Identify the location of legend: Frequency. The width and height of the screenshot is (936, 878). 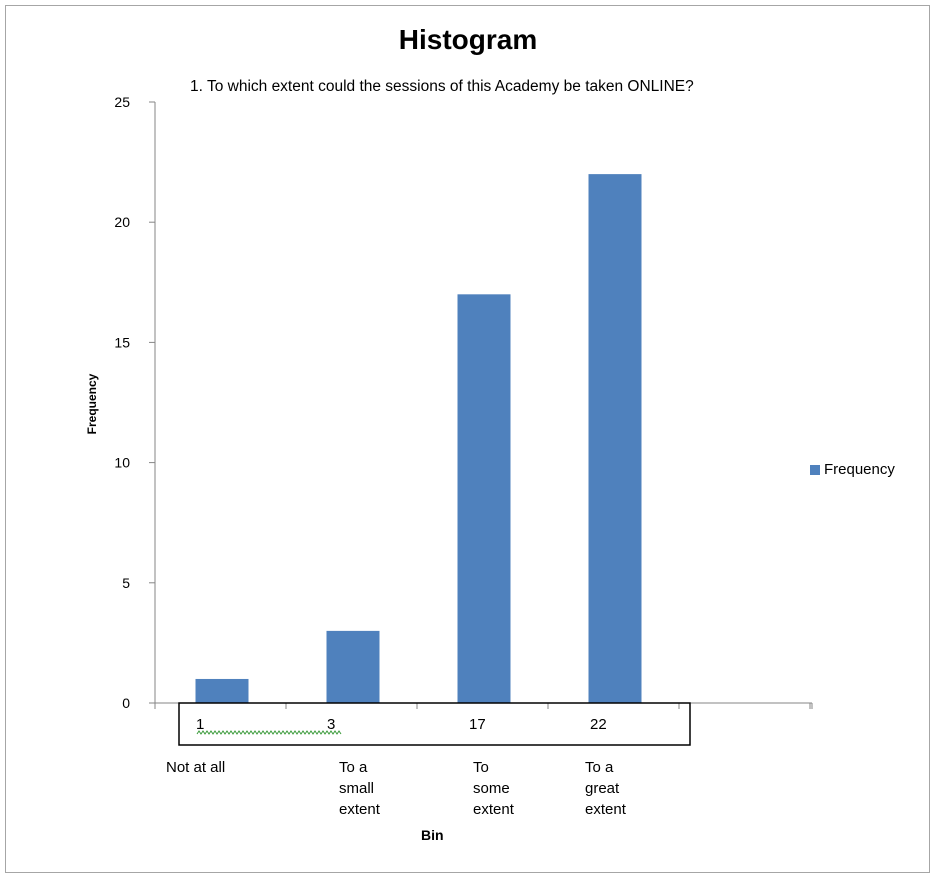
(852, 469).